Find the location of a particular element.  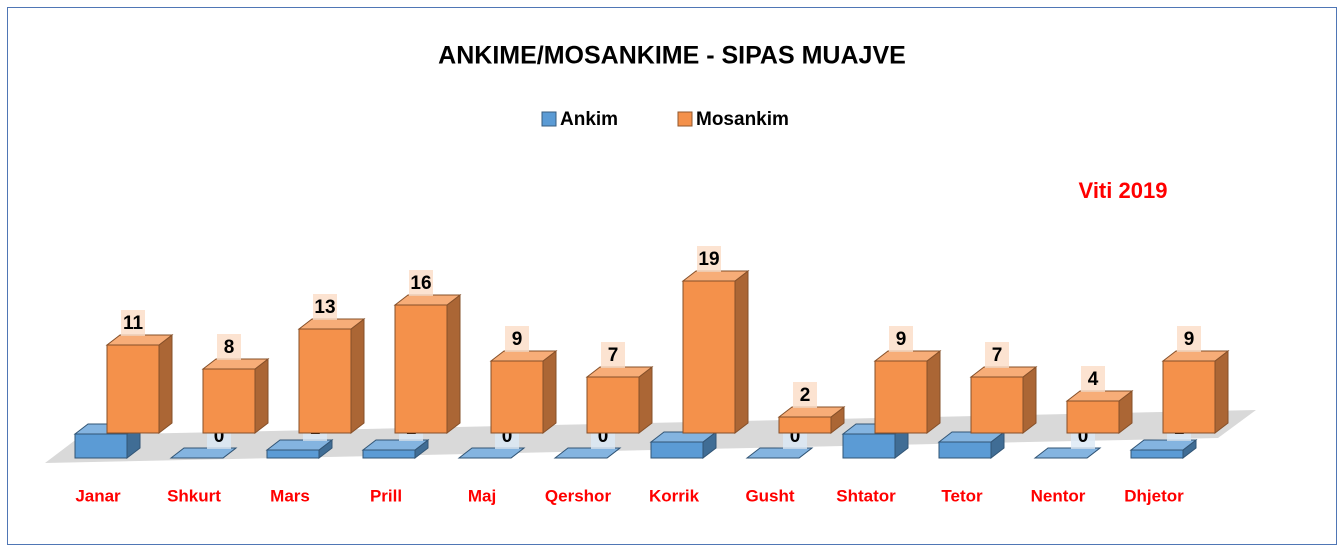

x-tick-label: Janar is located at coordinates (98, 495).